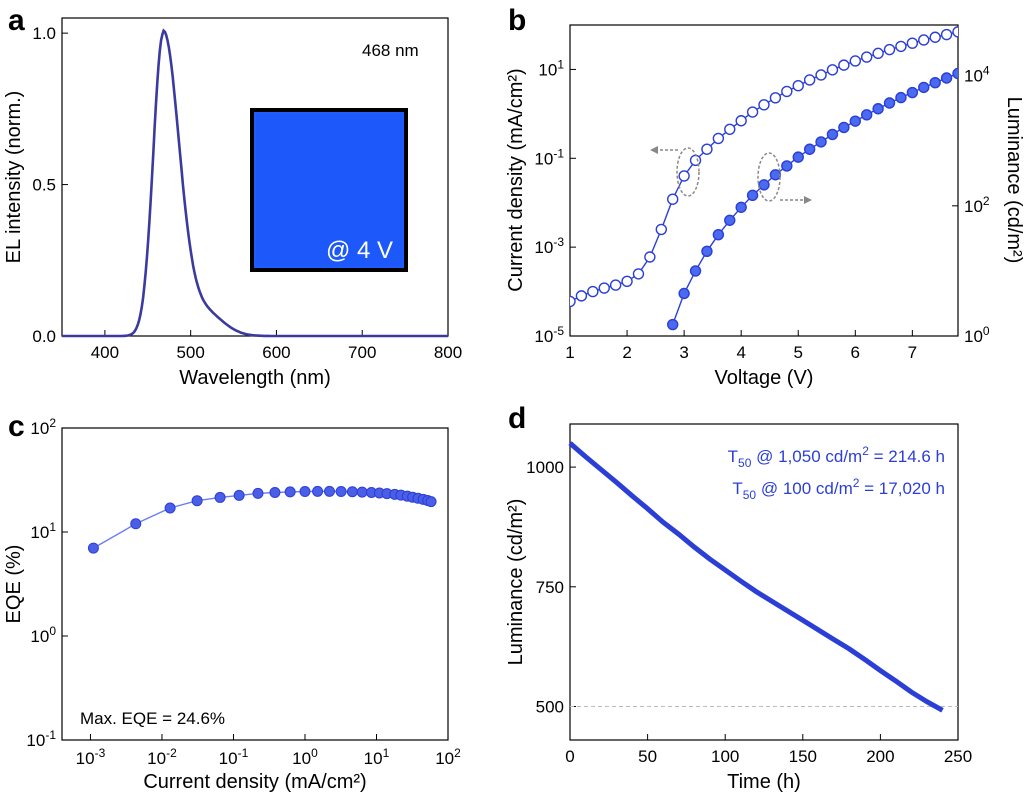 This screenshot has height=794, width=1024. What do you see at coordinates (305, 757) in the screenshot?
I see `panel-c-xtick-label: 10⁰` at bounding box center [305, 757].